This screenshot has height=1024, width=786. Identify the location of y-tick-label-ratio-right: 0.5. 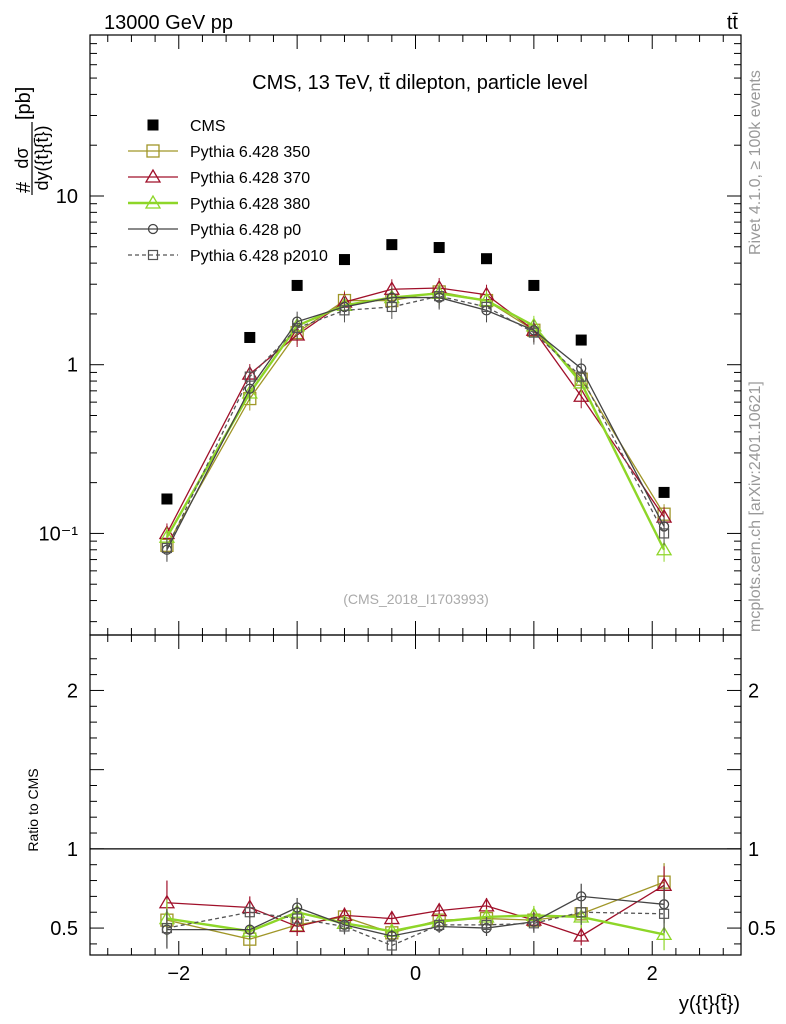
(762, 929).